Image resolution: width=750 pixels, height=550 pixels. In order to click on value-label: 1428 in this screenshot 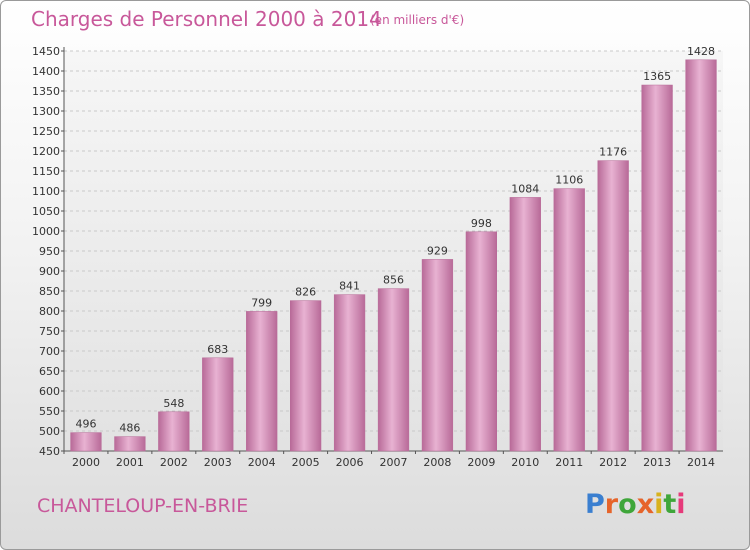, I will do `click(701, 51)`.